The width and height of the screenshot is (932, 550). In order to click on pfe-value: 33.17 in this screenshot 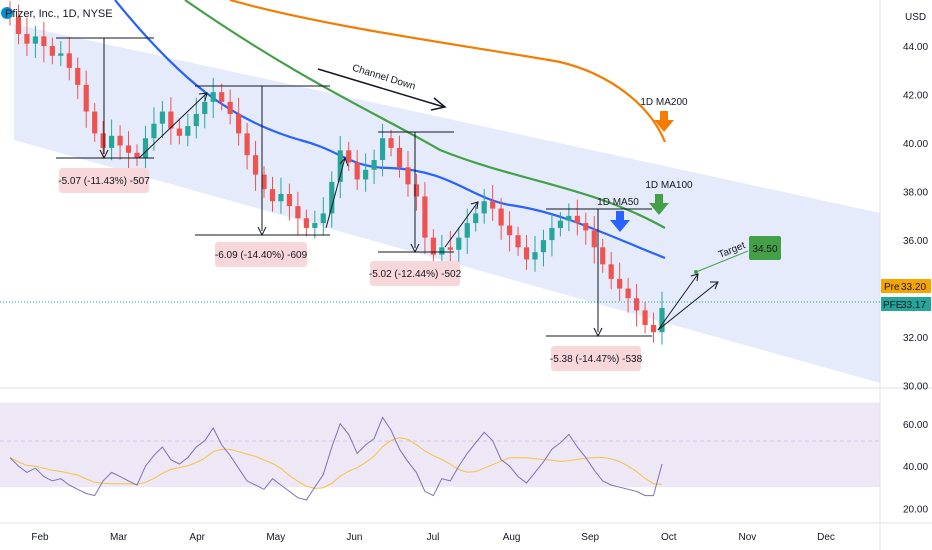, I will do `click(913, 305)`.